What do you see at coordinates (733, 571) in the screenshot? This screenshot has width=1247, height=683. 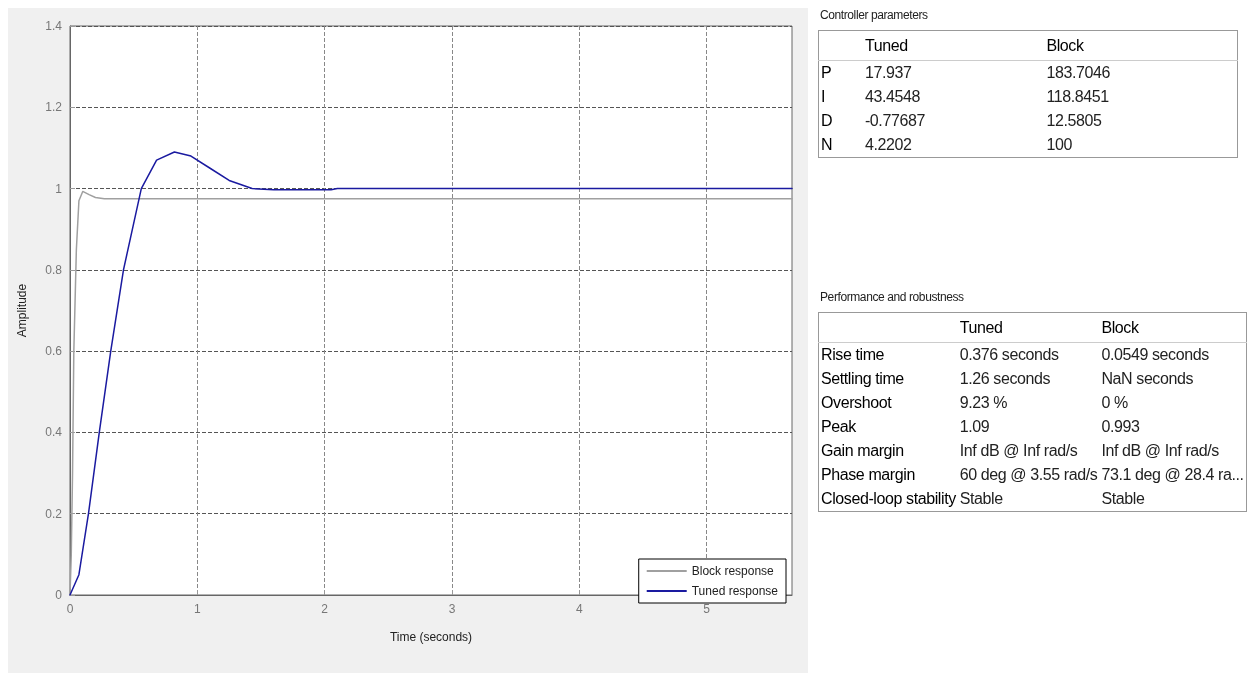 I see `legend-label: Block response` at bounding box center [733, 571].